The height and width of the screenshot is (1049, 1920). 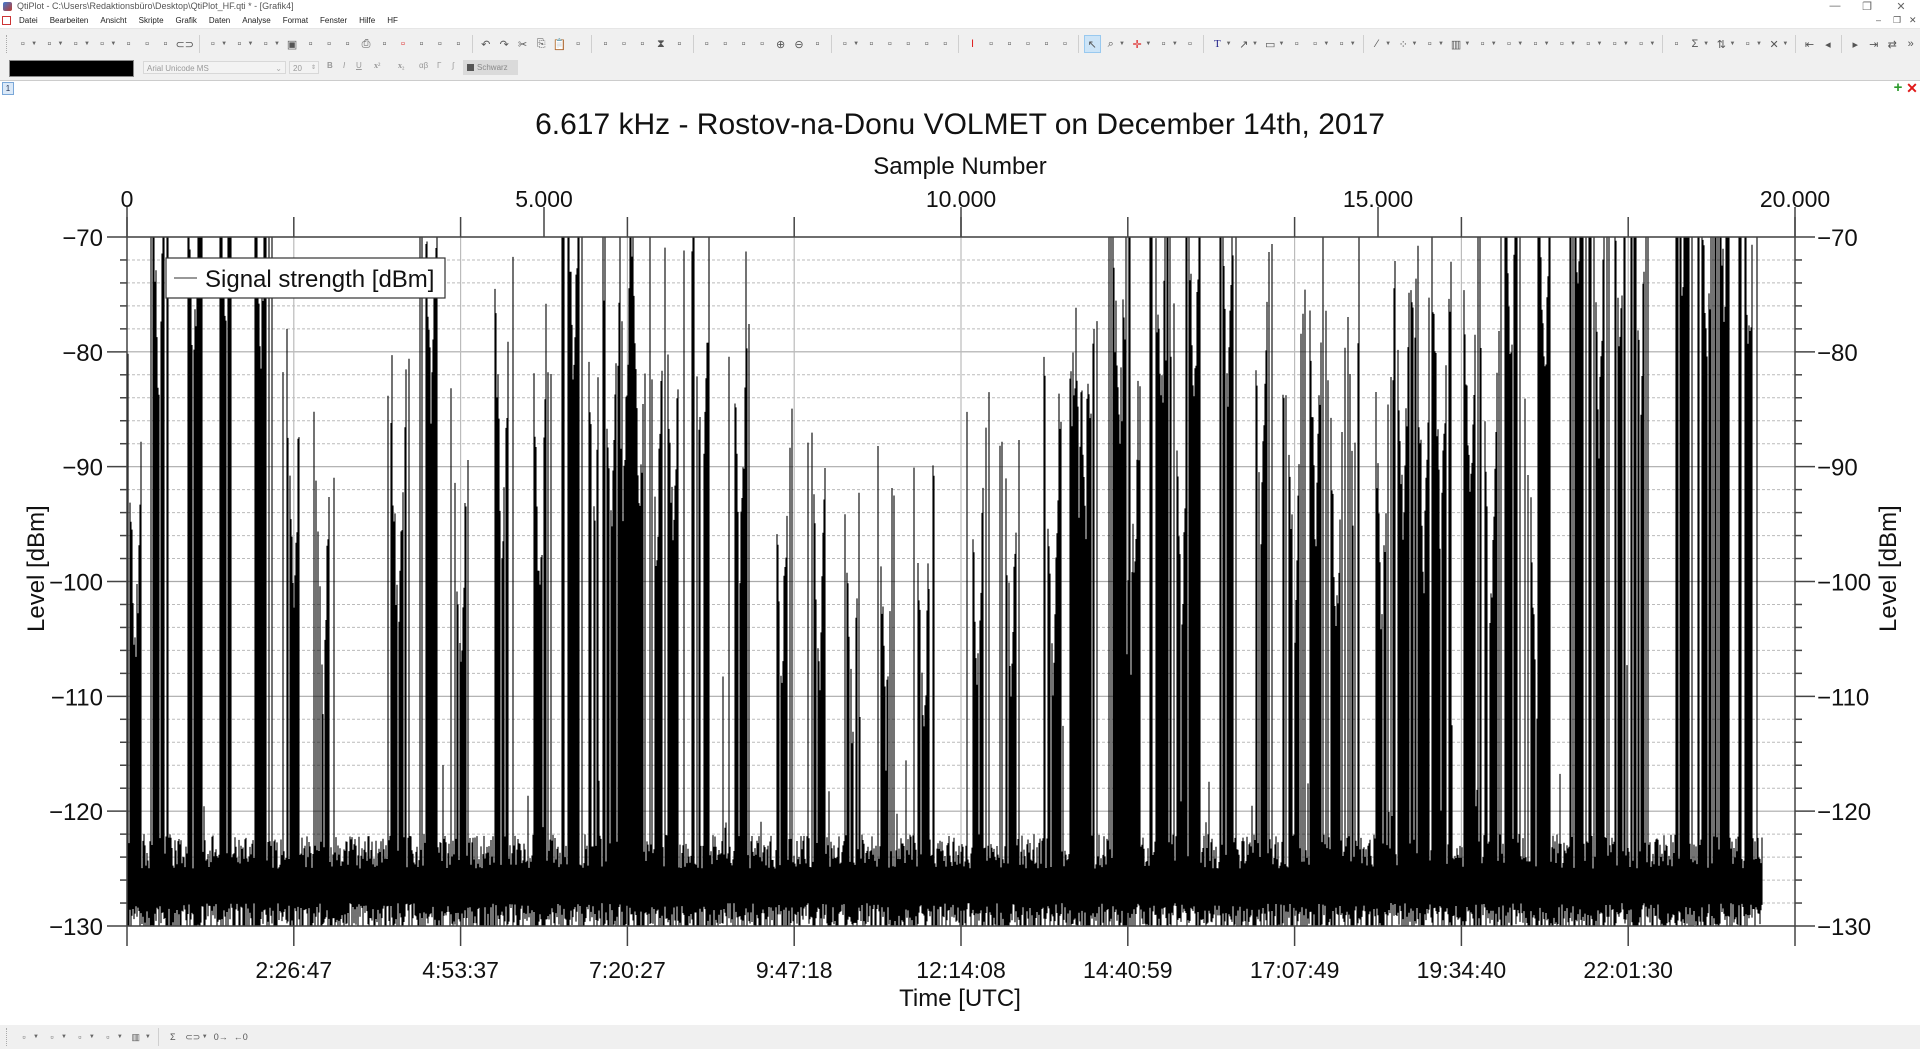 I want to click on back-icon: ▫, so click(x=725, y=44).